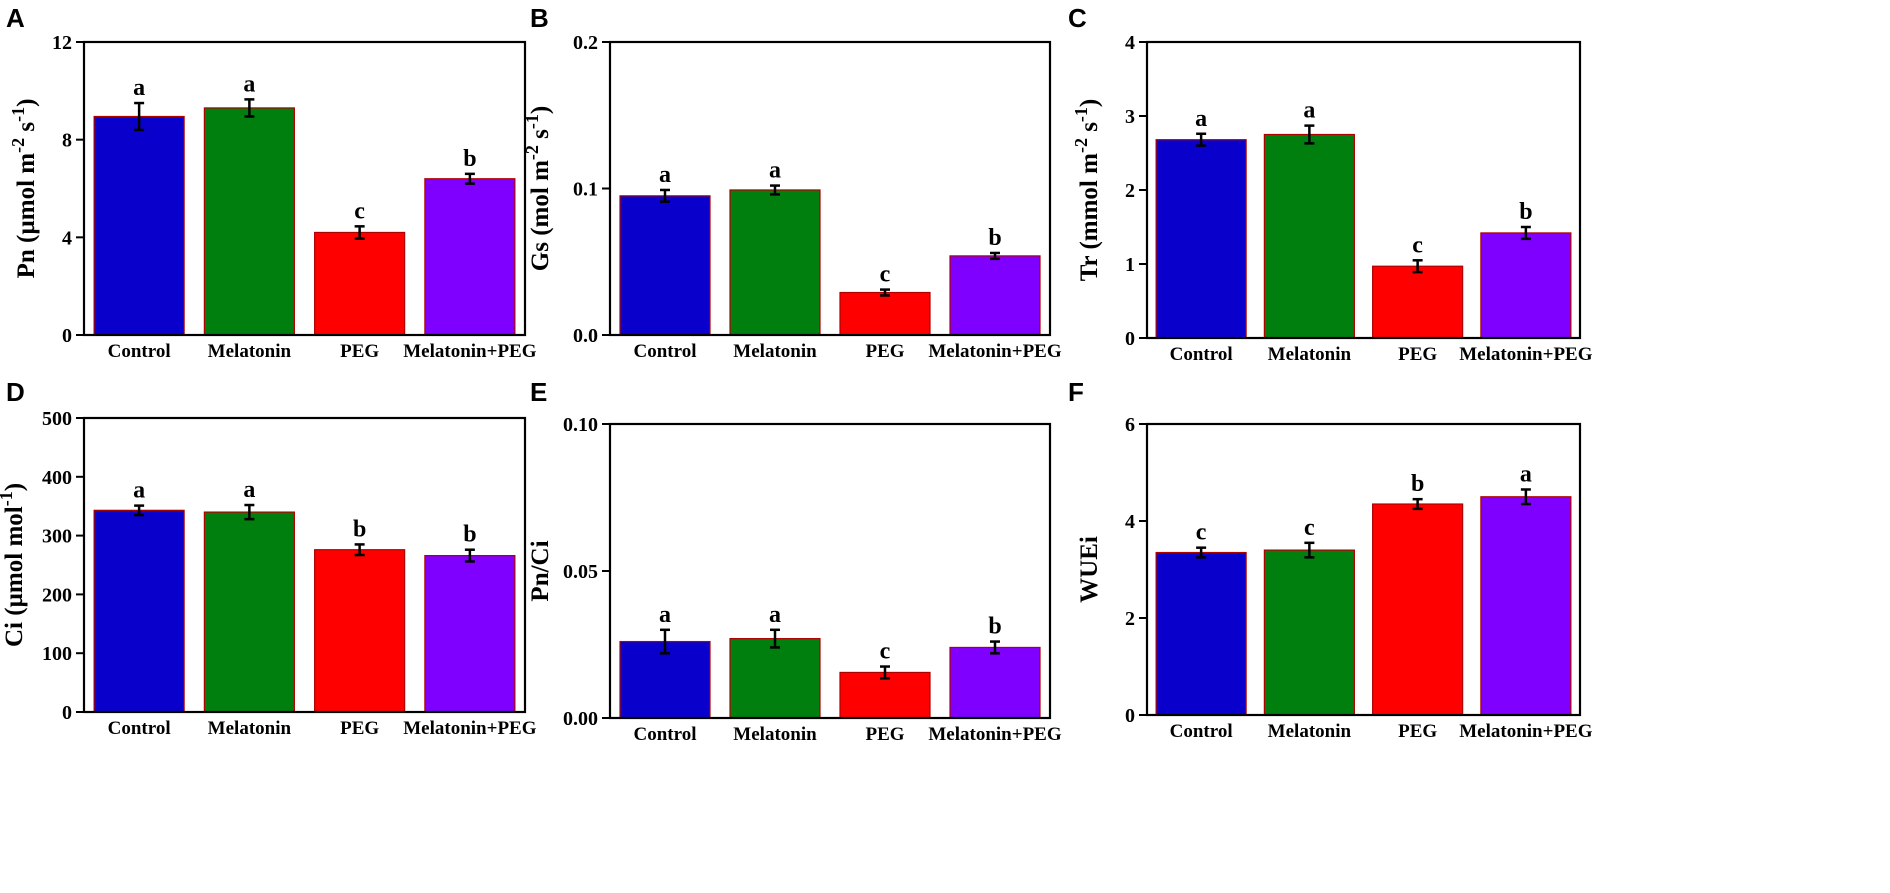 This screenshot has width=1890, height=893. What do you see at coordinates (57, 478) in the screenshot?
I see `y-tick-label: 400` at bounding box center [57, 478].